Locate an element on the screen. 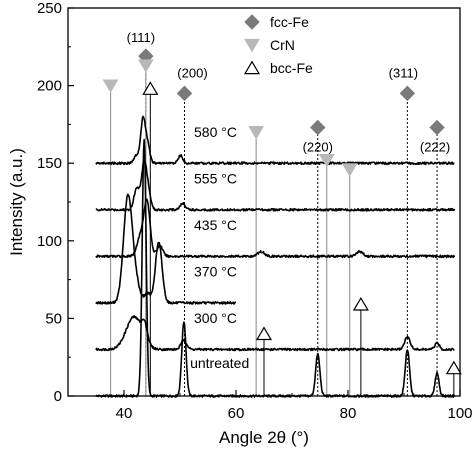  hkl-label-111: (111) is located at coordinates (141, 37).